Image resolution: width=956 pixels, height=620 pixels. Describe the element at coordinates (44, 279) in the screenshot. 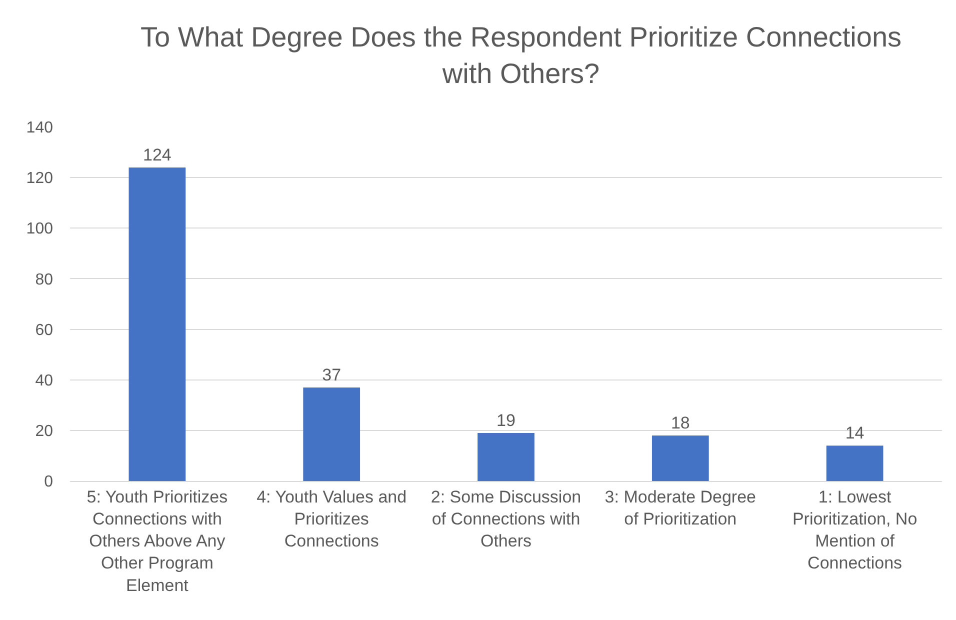

I see `y-tick-label: 80` at that location.